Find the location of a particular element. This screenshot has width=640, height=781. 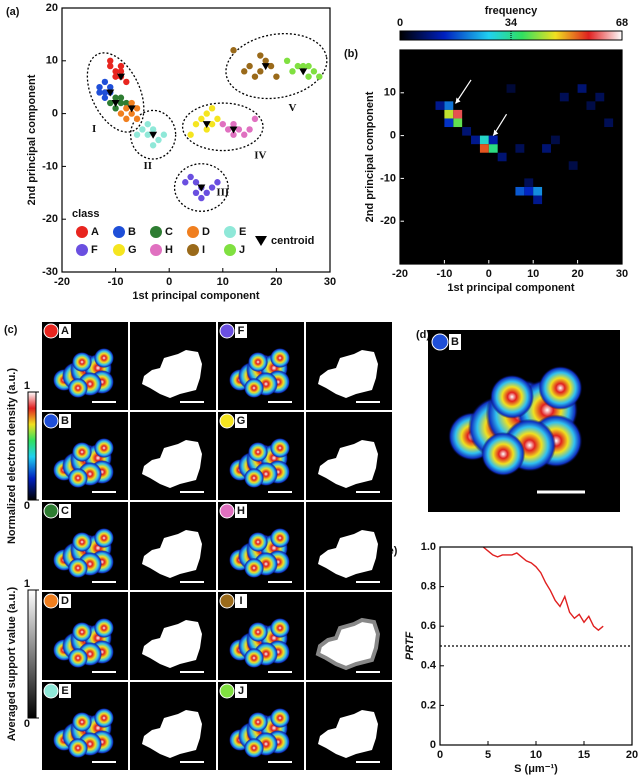

colorbar is located at coordinates (32, 654).